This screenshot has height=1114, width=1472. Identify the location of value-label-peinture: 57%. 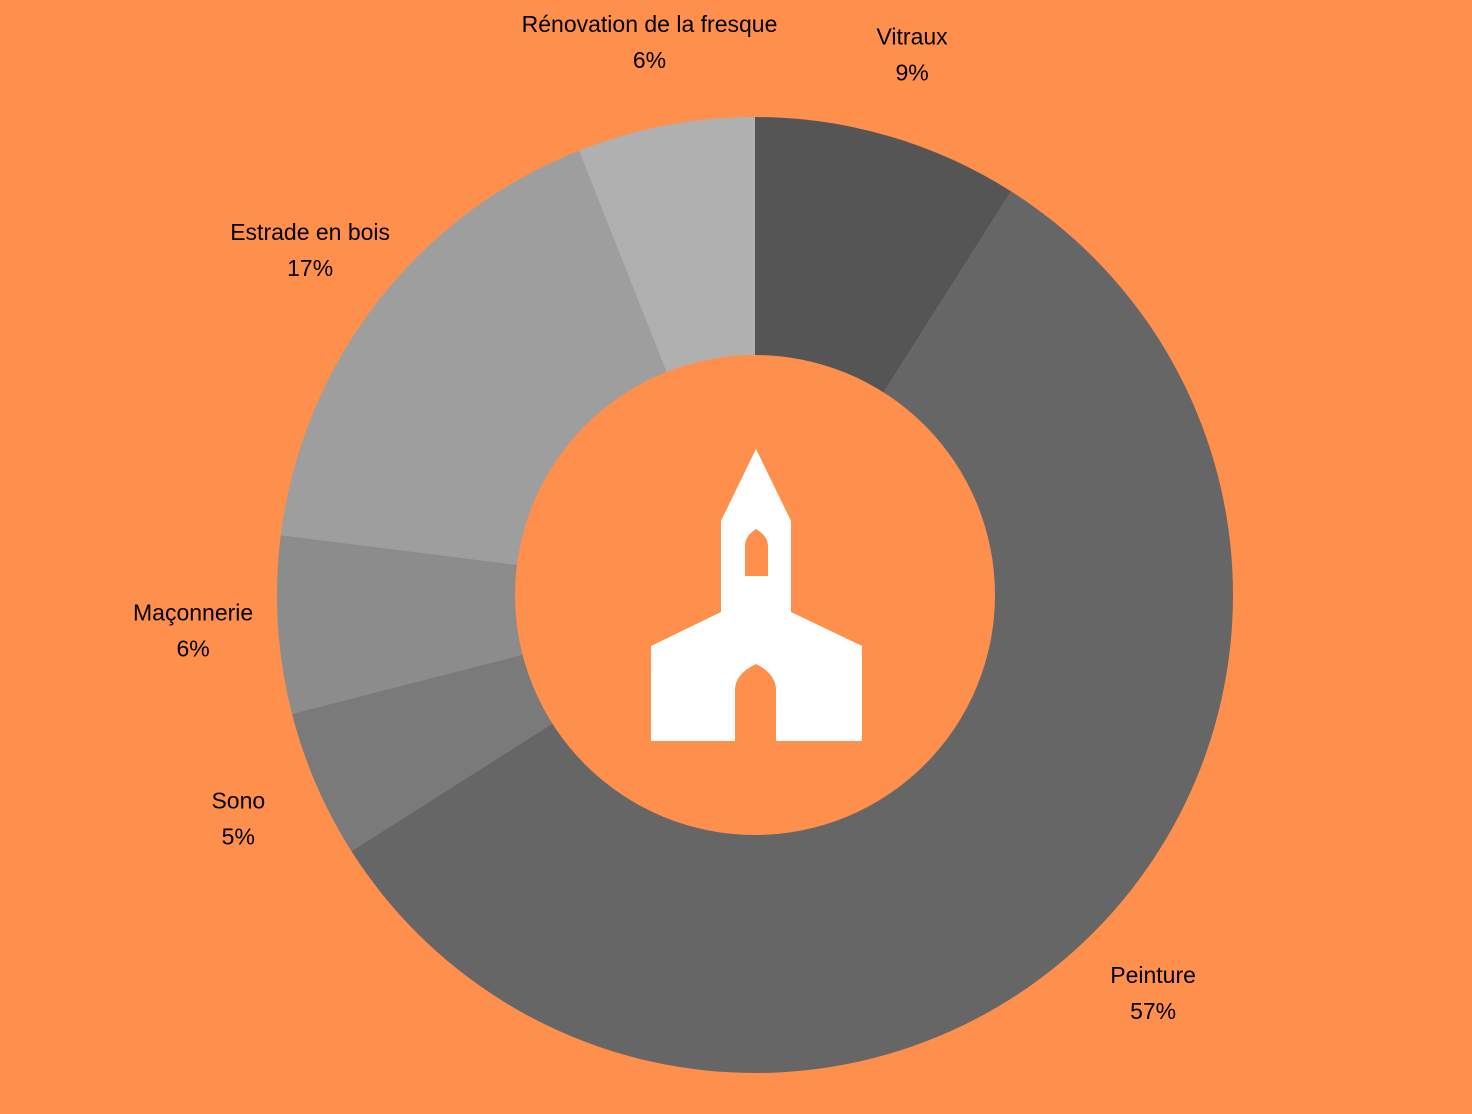
(1153, 1011).